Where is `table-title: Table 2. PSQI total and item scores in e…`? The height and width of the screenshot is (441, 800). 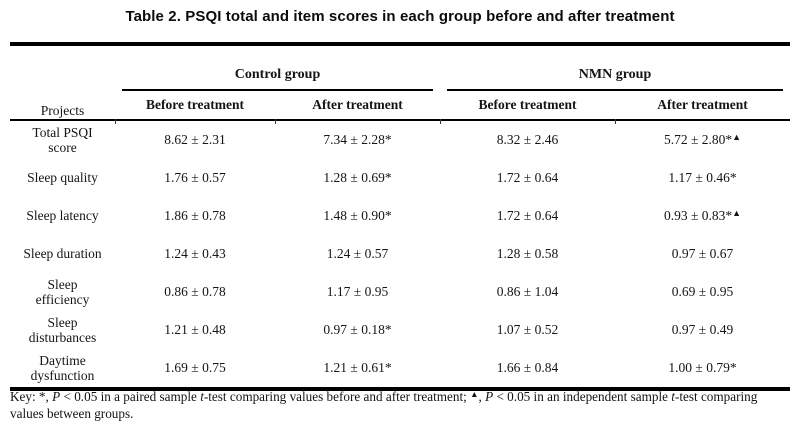
table-title: Table 2. PSQI total and item scores in e… is located at coordinates (400, 16).